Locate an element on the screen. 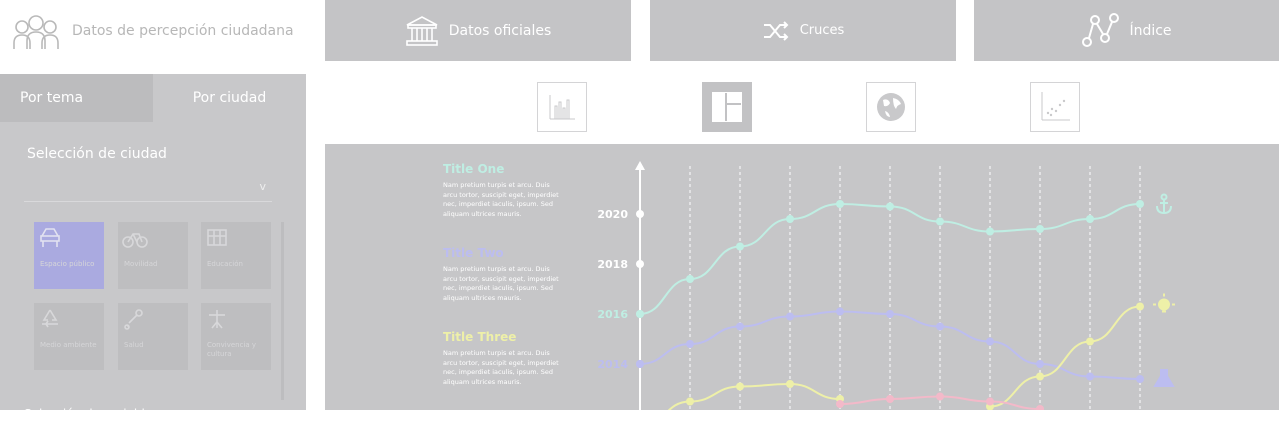  view-scatter-button is located at coordinates (1055, 107).